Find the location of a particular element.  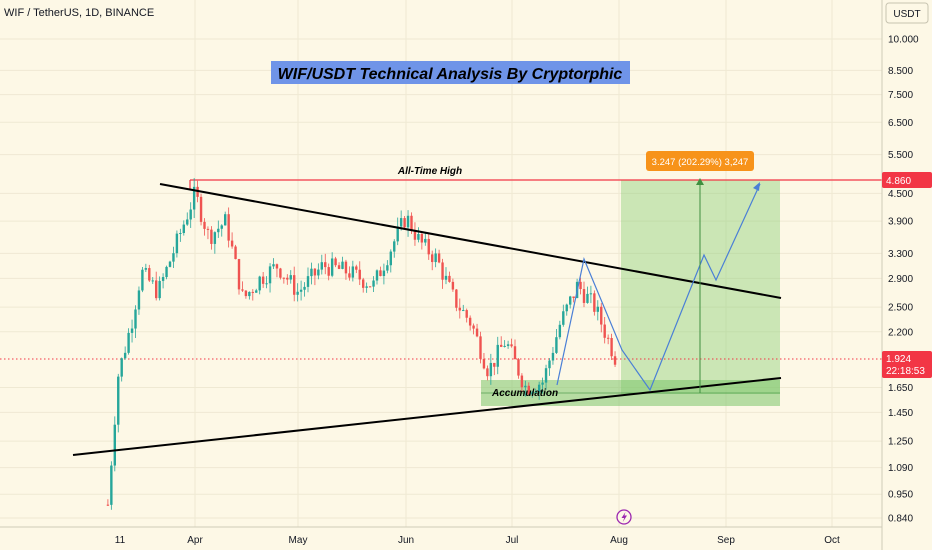

price-tick-label: 8.500 is located at coordinates (900, 71).